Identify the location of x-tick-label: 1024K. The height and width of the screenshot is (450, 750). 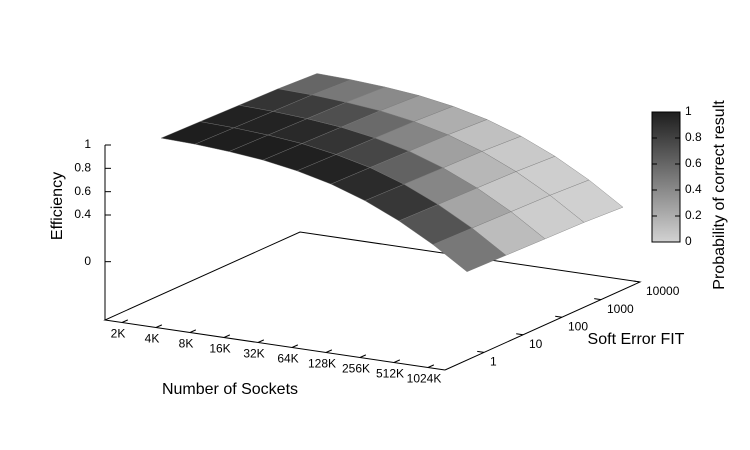
(424, 379).